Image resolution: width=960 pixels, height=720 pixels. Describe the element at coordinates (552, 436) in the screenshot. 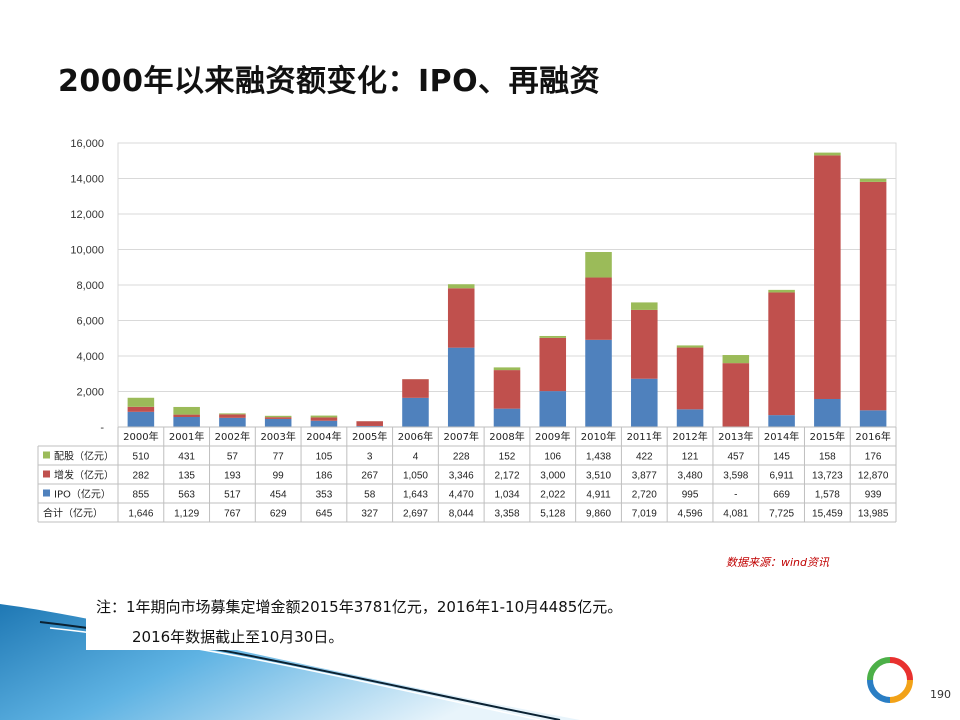

I see `x-category-label: 2009年` at that location.